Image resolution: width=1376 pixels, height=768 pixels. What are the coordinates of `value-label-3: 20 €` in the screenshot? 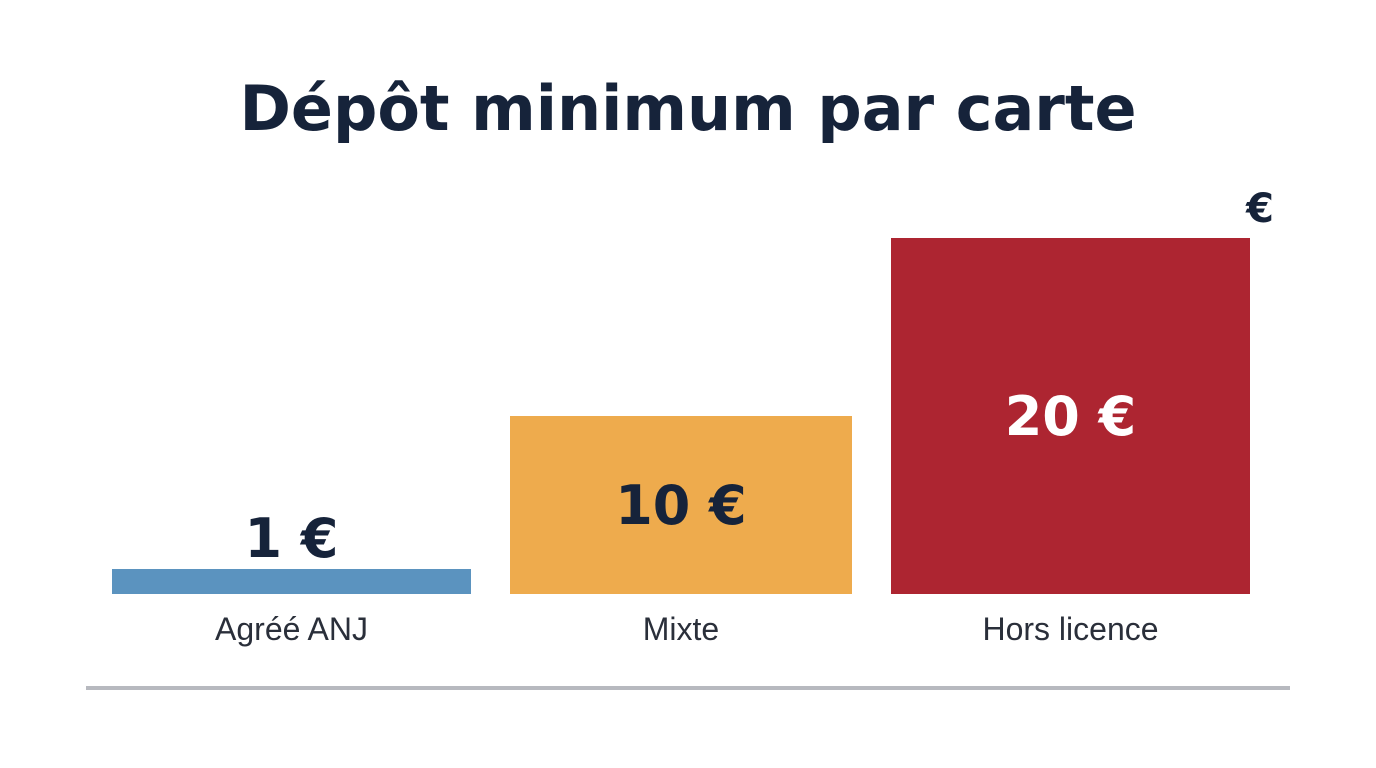 It's located at (1071, 416).